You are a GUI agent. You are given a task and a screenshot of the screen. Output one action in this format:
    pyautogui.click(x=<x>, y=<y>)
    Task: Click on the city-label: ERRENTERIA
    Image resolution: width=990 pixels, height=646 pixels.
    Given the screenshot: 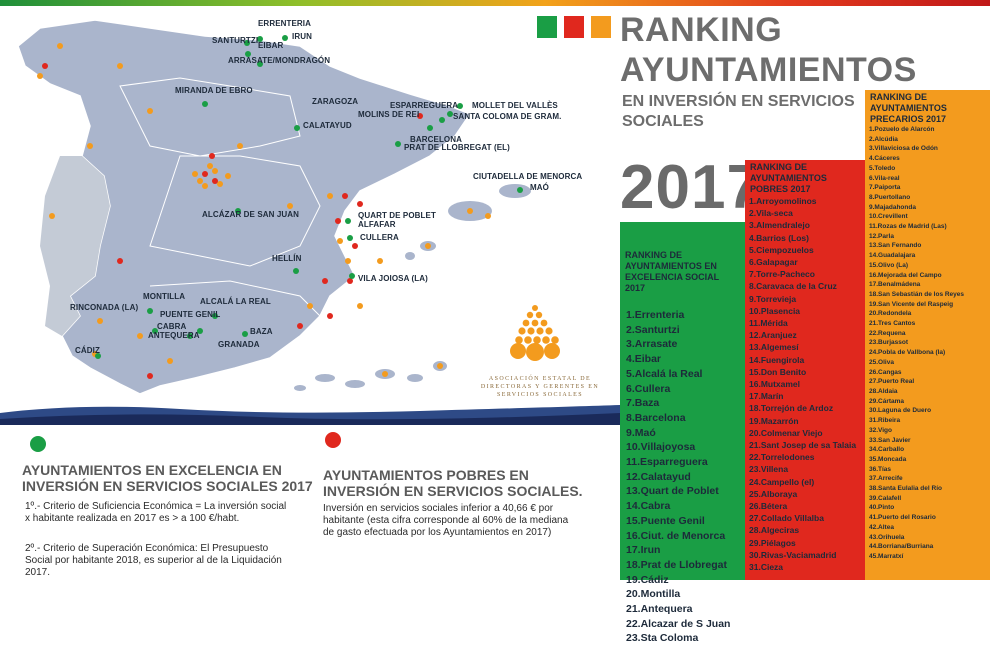 What is the action you would take?
    pyautogui.click(x=285, y=23)
    